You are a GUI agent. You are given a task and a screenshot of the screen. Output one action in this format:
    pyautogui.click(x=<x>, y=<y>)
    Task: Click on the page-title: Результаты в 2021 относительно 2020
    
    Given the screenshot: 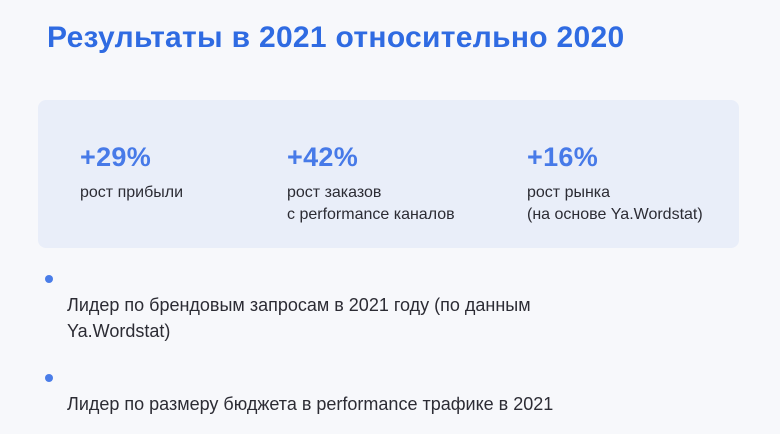 What is the action you would take?
    pyautogui.click(x=336, y=37)
    